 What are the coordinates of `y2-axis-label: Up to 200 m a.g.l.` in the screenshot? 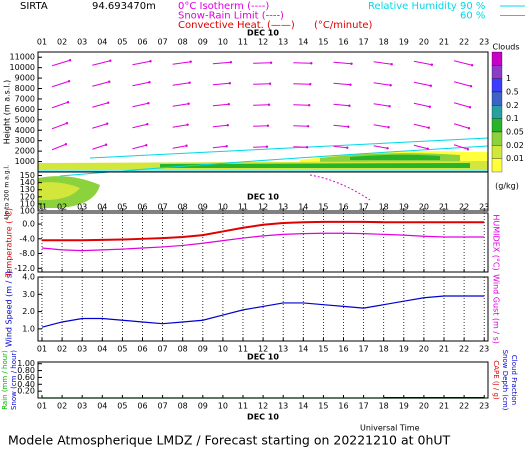 It's located at (7, 192).